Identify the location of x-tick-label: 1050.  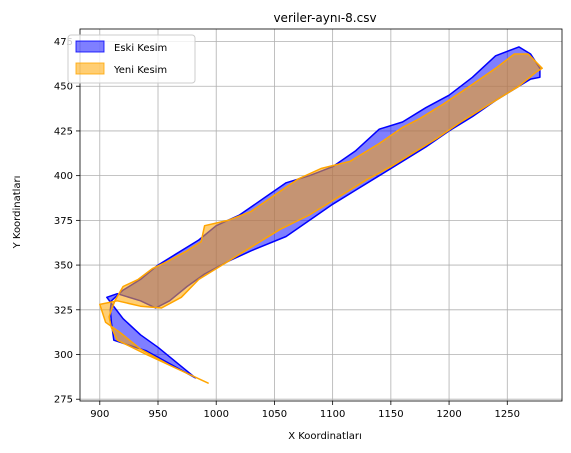
(274, 414).